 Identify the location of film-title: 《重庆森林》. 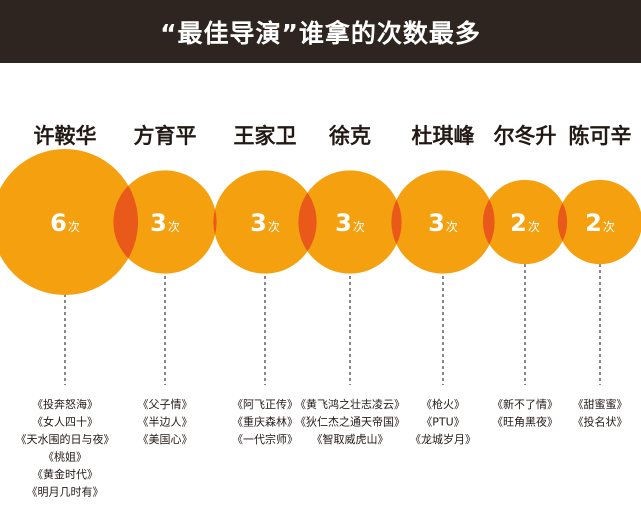
(265, 422).